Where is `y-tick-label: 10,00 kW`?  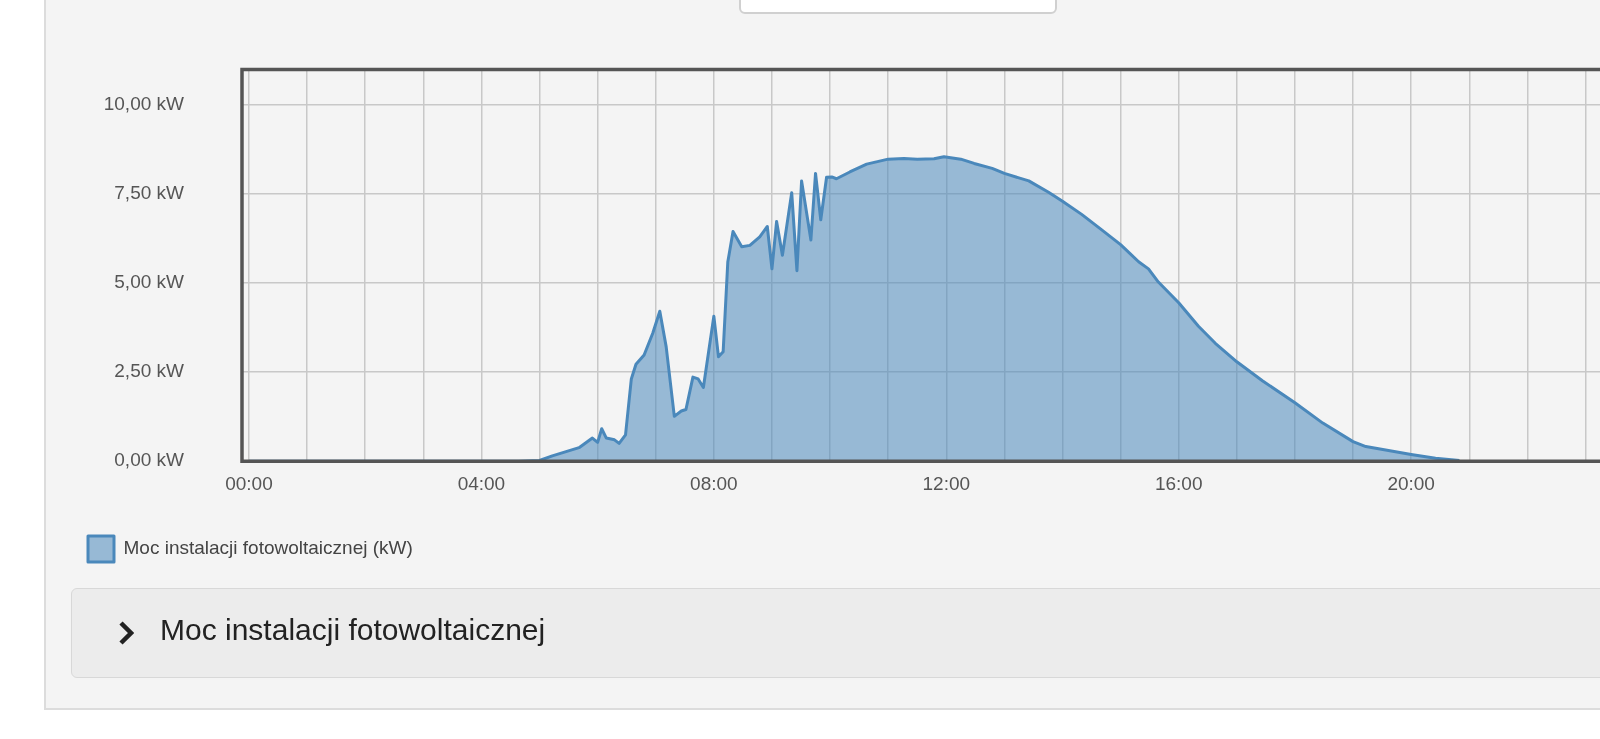 y-tick-label: 10,00 kW is located at coordinates (144, 104).